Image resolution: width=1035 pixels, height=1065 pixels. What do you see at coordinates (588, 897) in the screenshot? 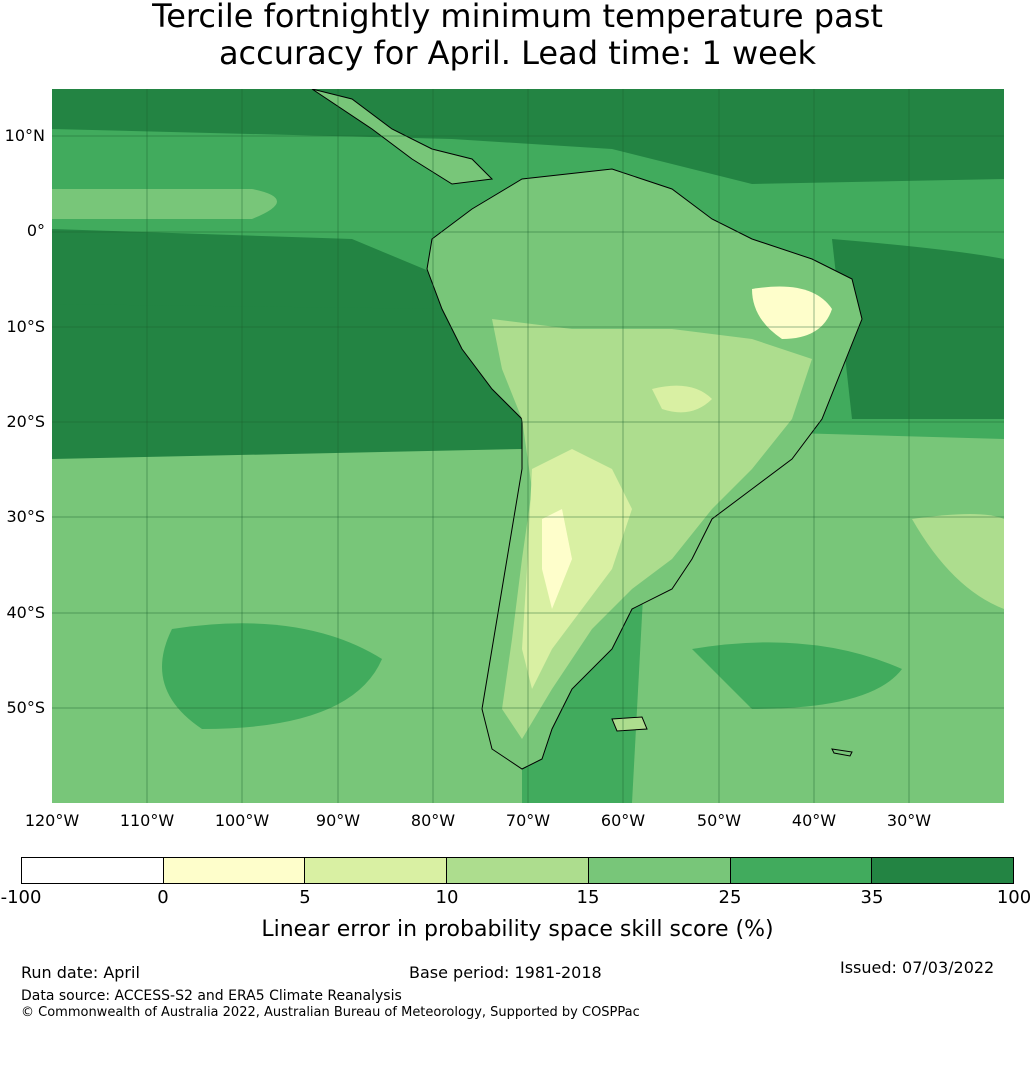
I see `colorbar-tick-label: 15` at bounding box center [588, 897].